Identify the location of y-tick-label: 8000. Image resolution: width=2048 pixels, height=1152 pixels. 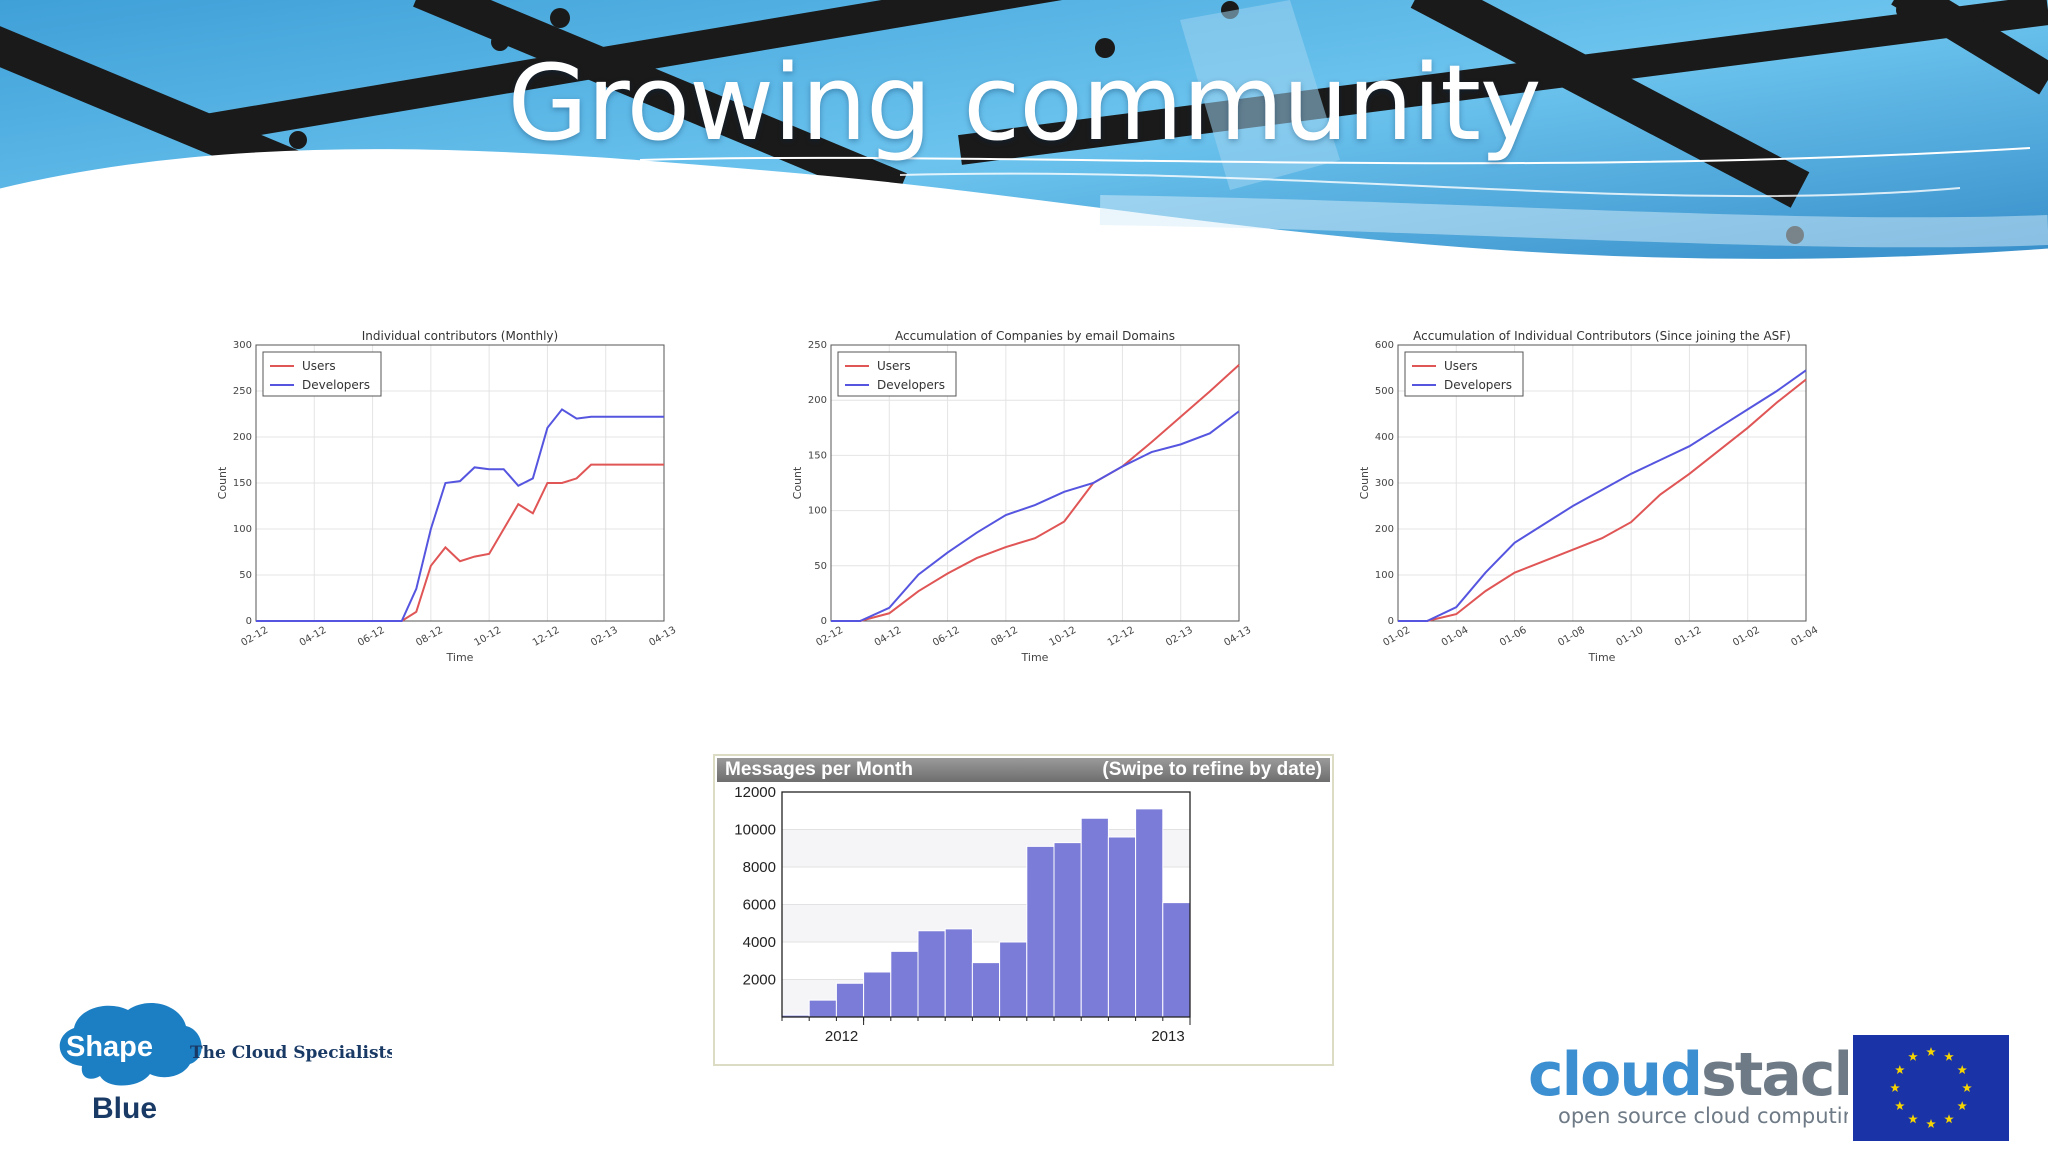
(759, 867).